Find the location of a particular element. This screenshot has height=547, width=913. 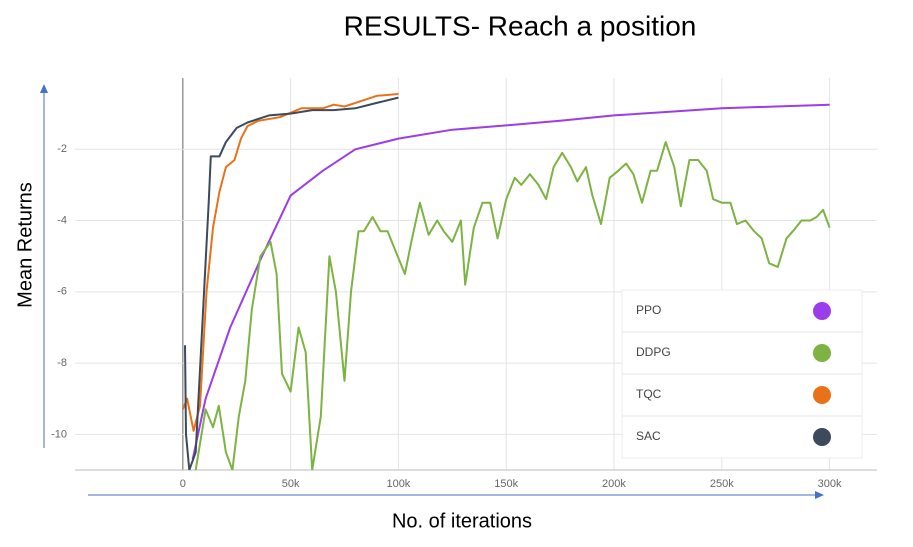

series-line is located at coordinates (290, 262).